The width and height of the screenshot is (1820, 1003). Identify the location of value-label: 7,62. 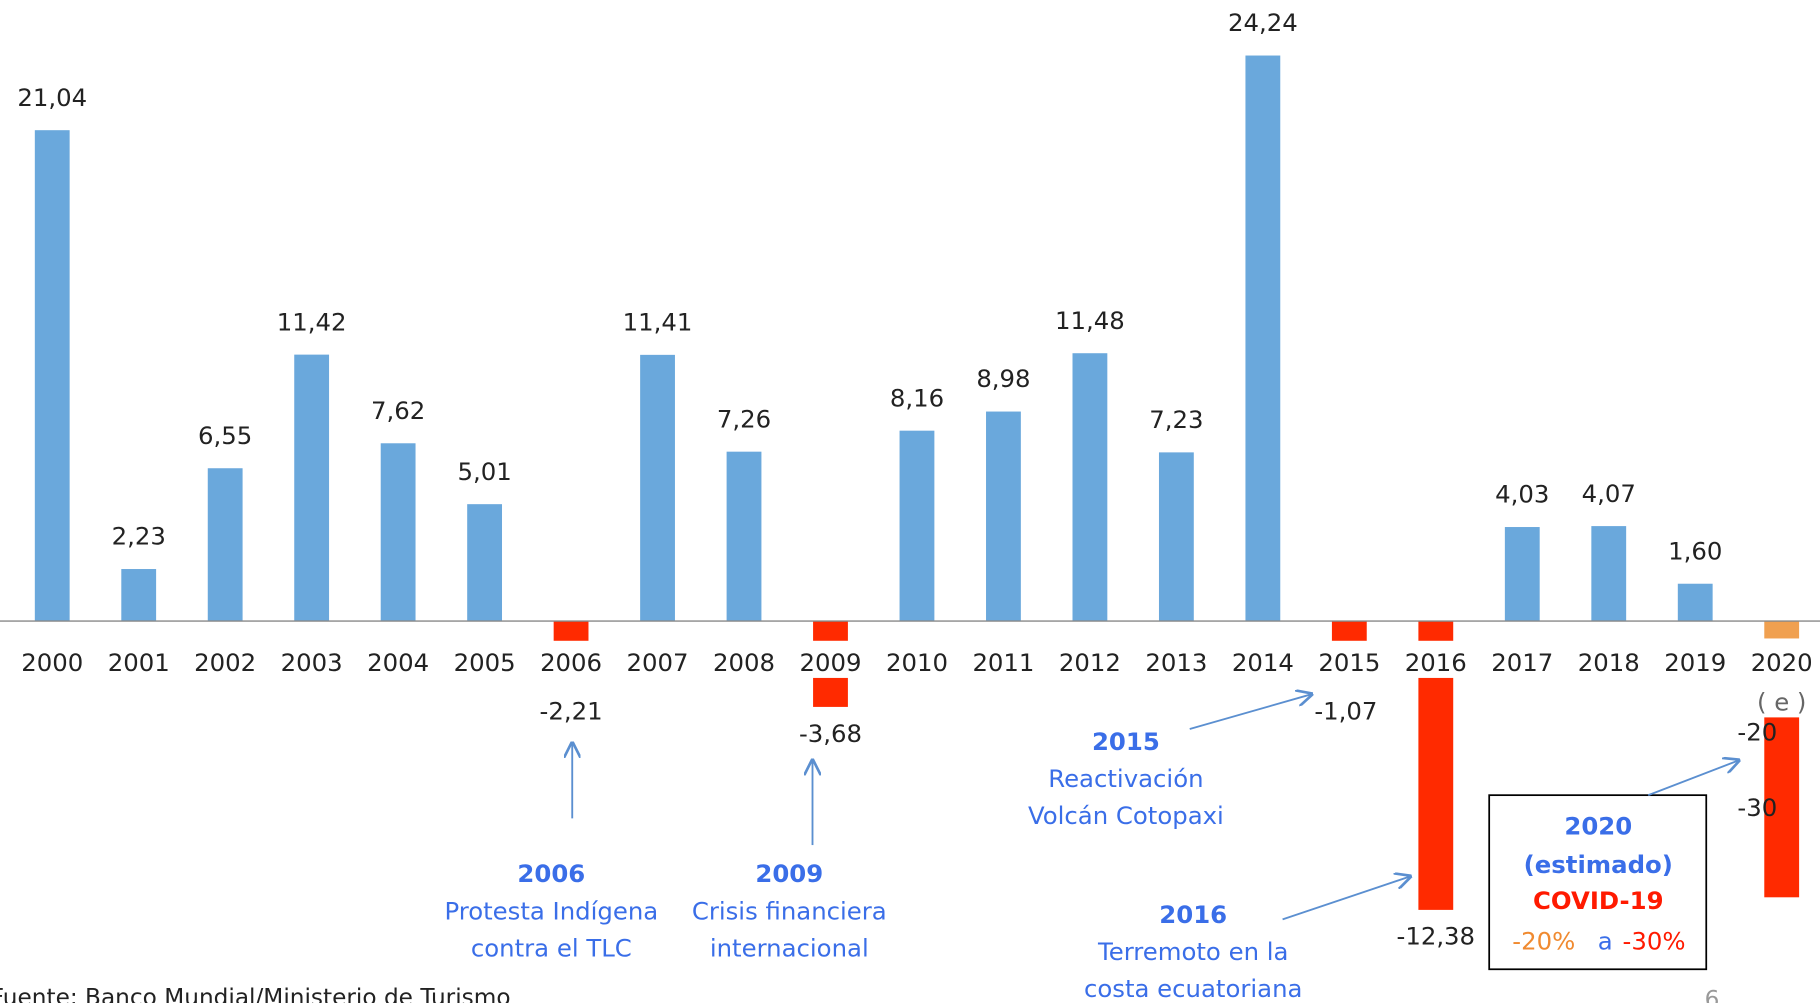
(398, 410).